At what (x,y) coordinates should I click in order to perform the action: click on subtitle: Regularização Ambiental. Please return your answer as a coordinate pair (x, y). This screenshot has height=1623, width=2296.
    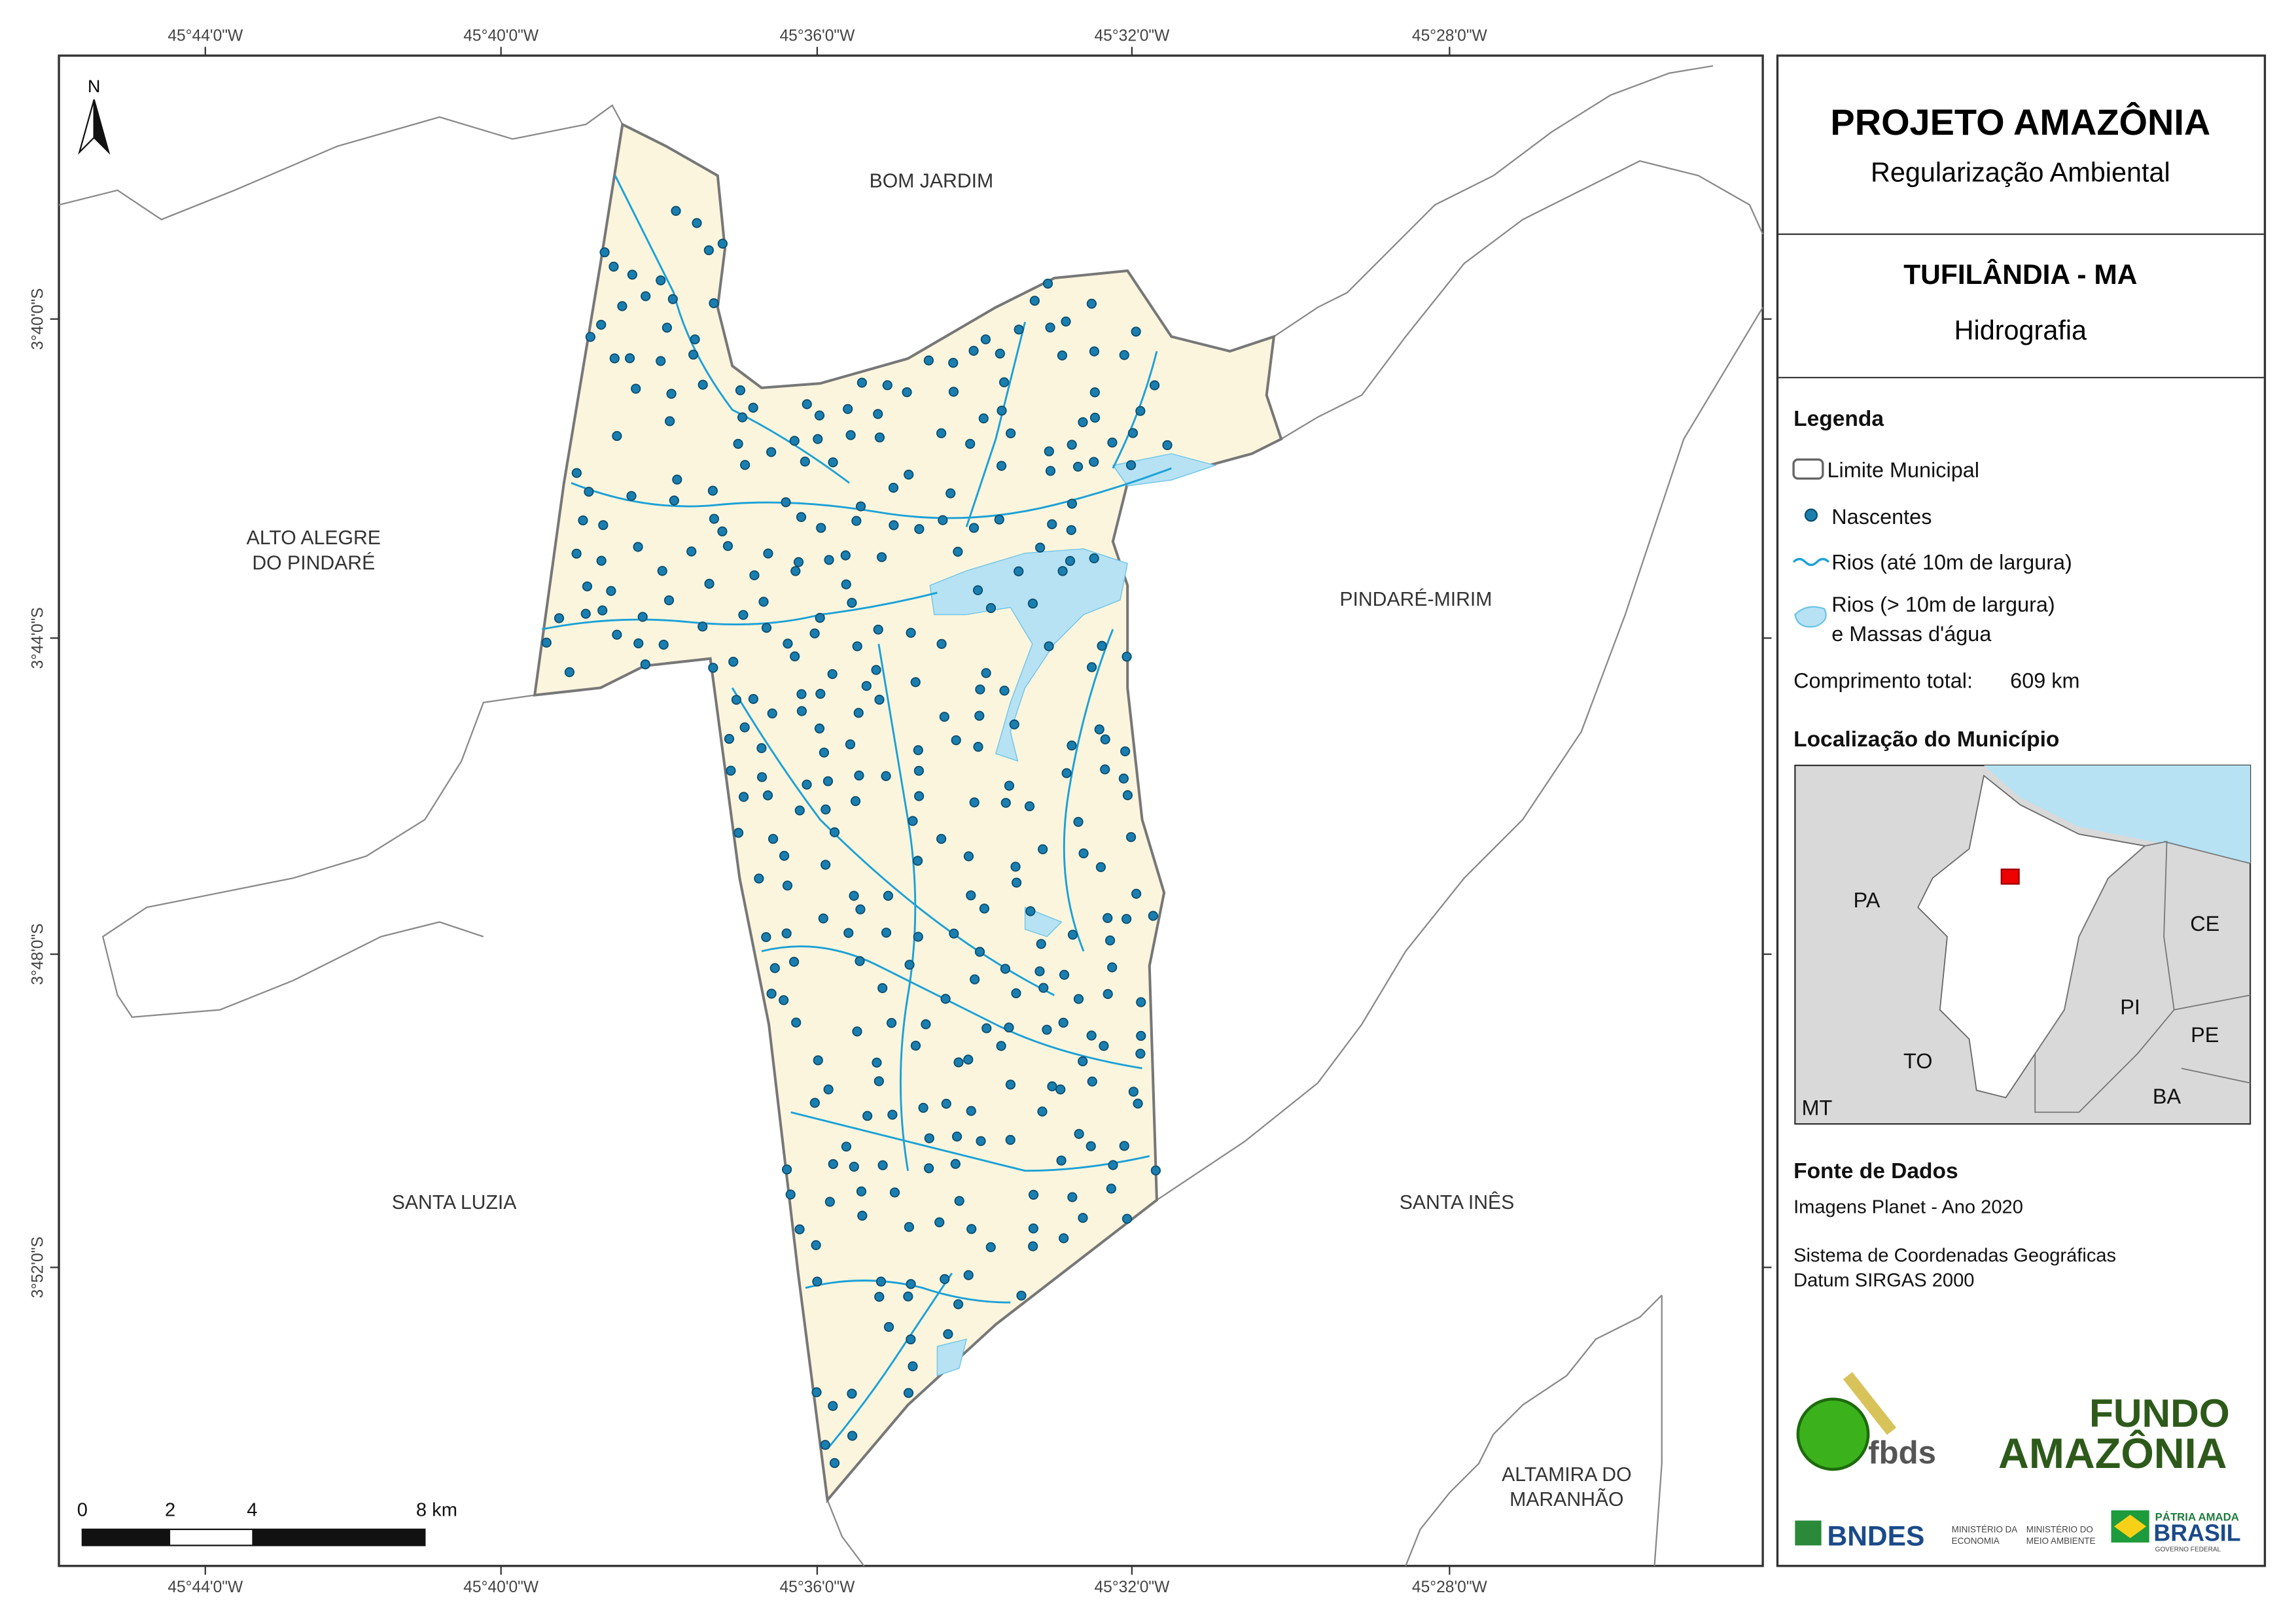
    Looking at the image, I should click on (2020, 172).